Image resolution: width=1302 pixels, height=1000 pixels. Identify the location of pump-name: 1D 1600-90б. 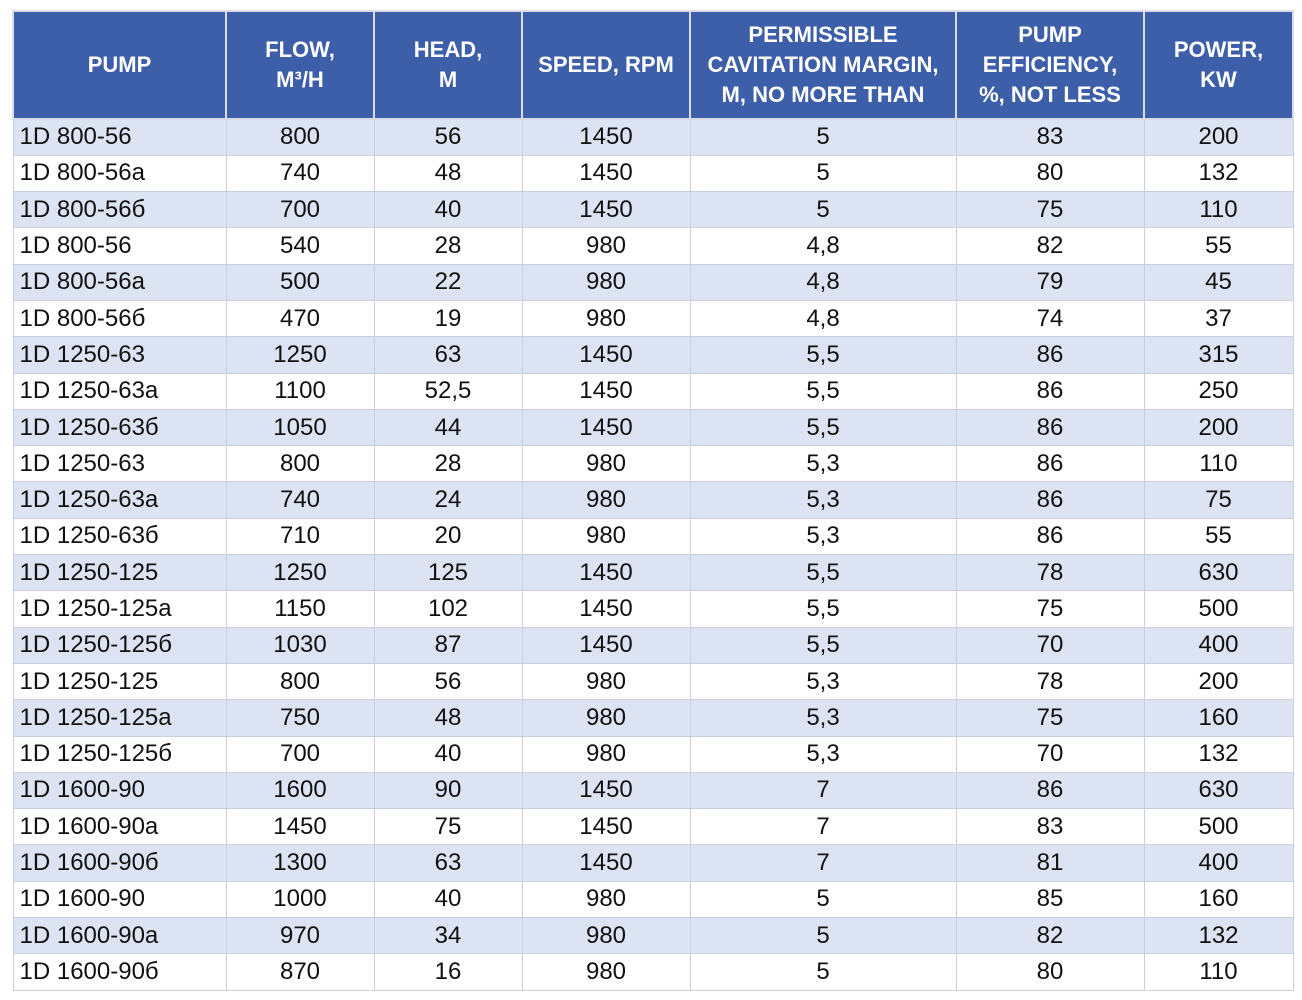
(119, 863).